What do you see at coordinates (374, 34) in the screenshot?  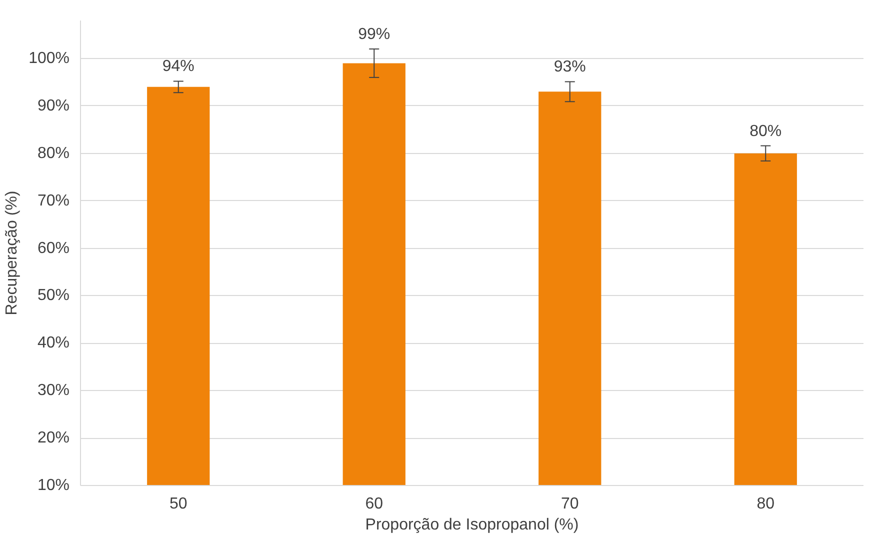 I see `data-label: 99%` at bounding box center [374, 34].